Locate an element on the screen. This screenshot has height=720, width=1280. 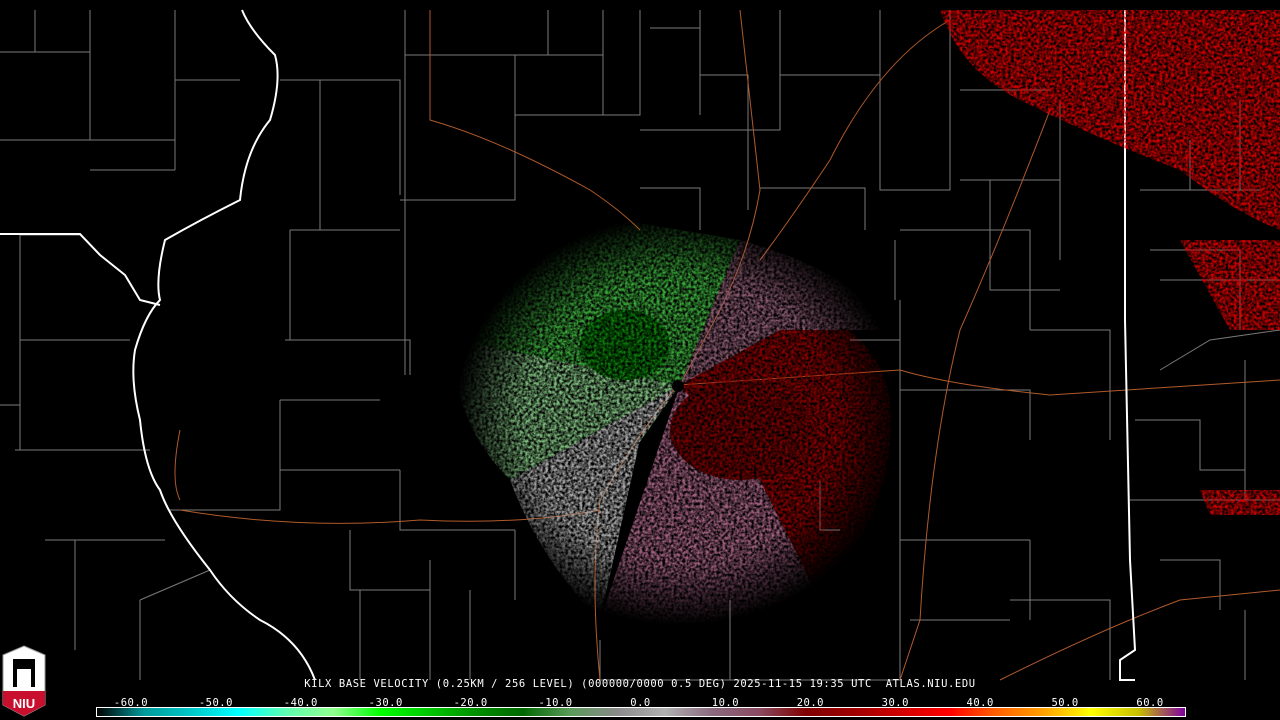
colorbar-tick-label: 50.0 is located at coordinates (1065, 703).